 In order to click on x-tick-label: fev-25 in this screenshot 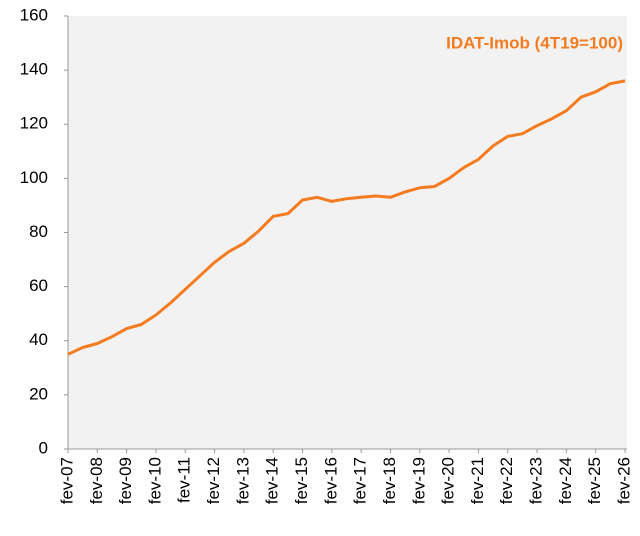, I will do `click(594, 480)`.